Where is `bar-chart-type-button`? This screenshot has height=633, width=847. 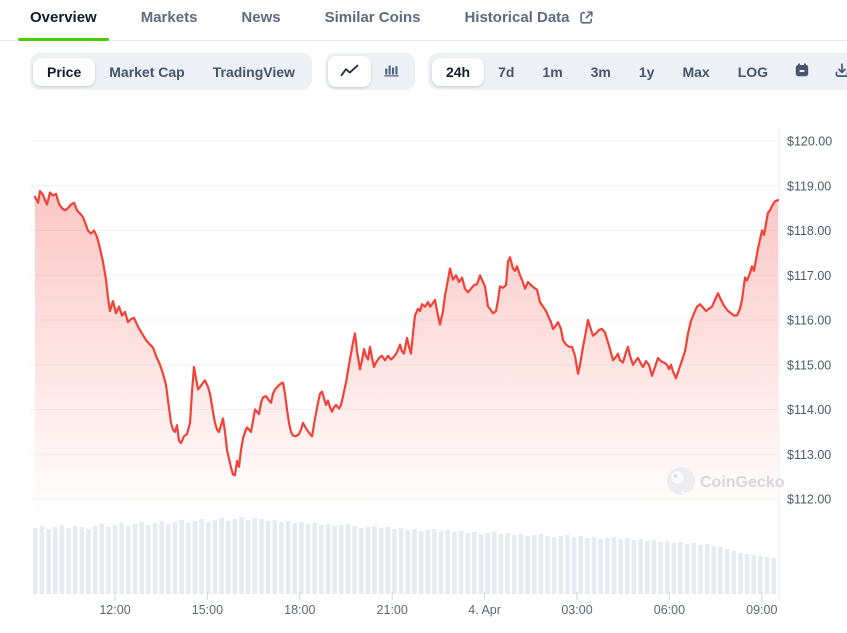 bar-chart-type-button is located at coordinates (391, 71).